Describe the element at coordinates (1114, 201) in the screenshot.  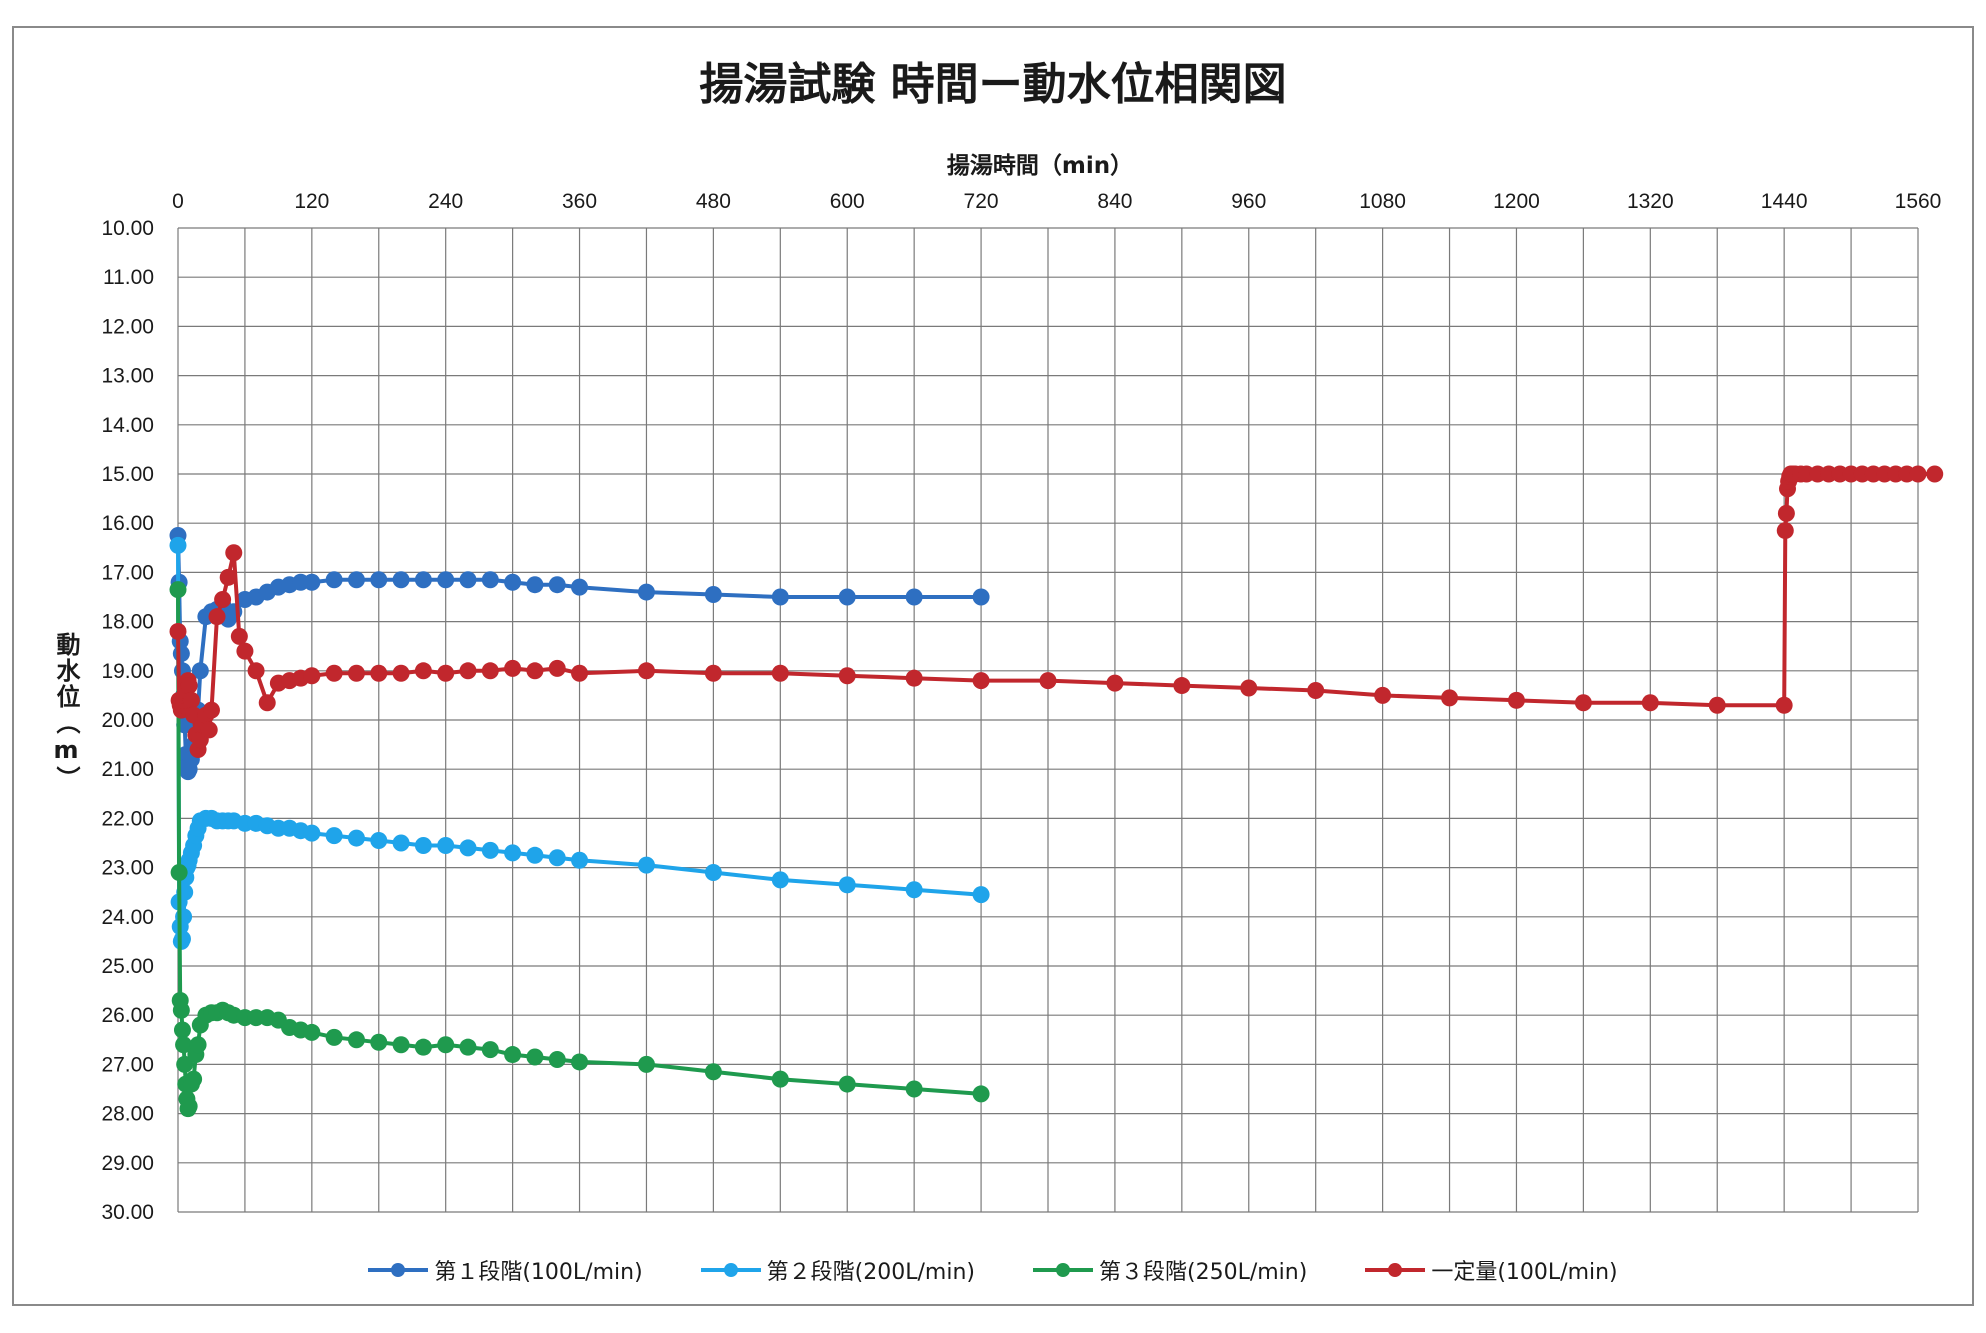
I see `x-tick-label: 840` at that location.